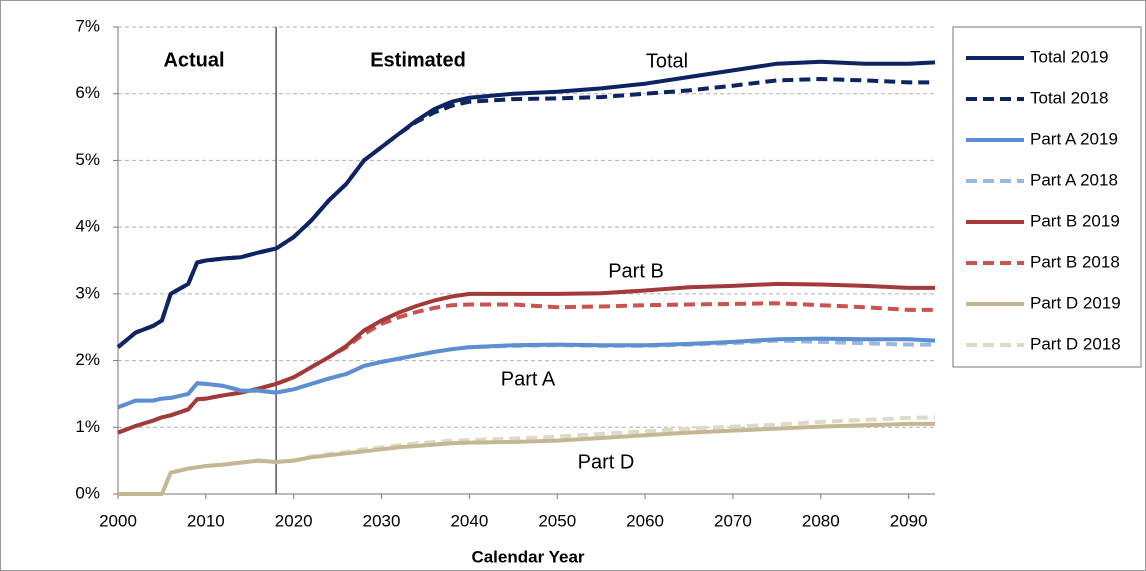 The height and width of the screenshot is (571, 1146). Describe the element at coordinates (382, 520) in the screenshot. I see `x-tick-label: 2030` at that location.